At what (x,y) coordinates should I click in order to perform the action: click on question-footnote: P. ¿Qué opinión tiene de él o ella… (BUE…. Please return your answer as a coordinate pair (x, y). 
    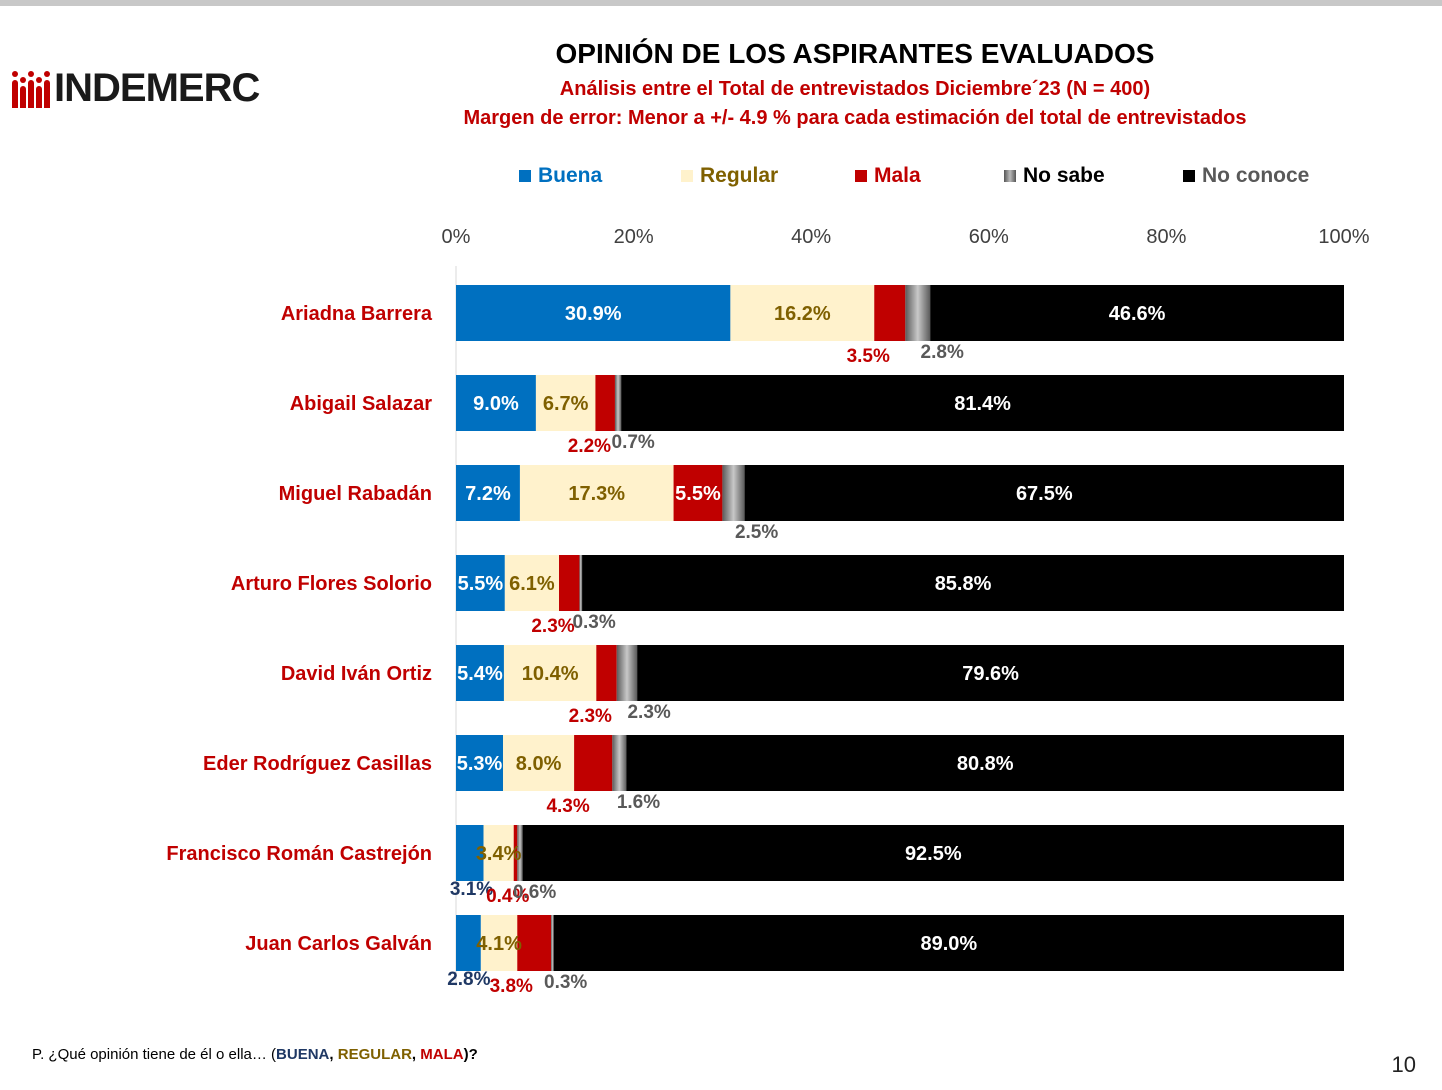
    Looking at the image, I should click on (255, 1054).